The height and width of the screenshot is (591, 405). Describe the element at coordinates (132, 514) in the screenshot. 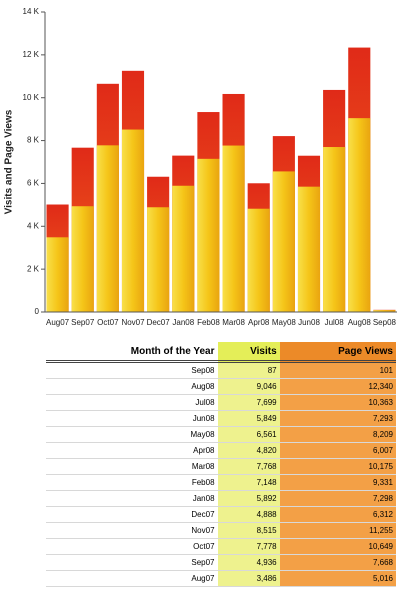

I see `table-cell: Dec07` at that location.